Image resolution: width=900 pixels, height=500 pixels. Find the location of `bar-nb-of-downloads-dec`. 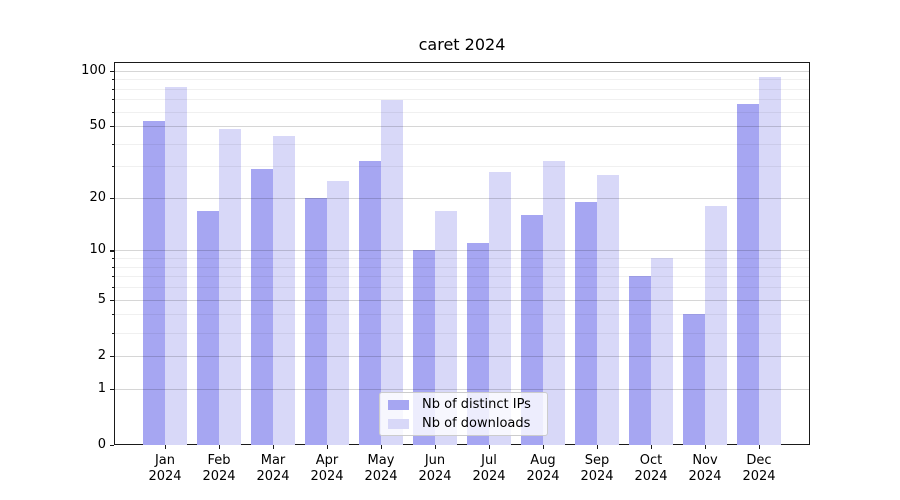

bar-nb-of-downloads-dec is located at coordinates (770, 261).